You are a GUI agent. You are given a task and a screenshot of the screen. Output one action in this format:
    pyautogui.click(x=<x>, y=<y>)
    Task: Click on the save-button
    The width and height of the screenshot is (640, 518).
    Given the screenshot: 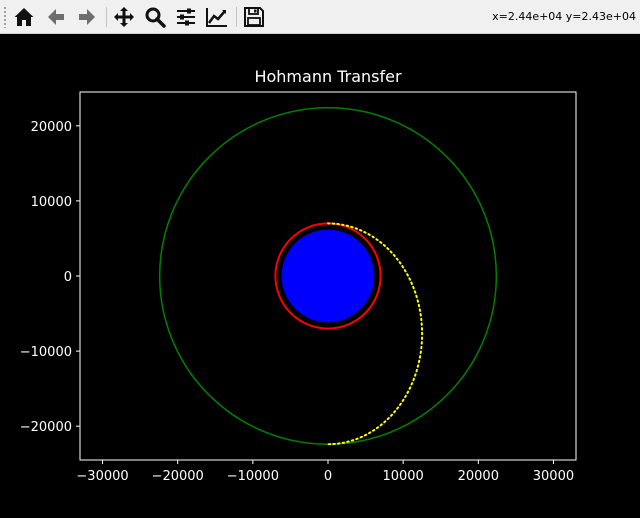 What is the action you would take?
    pyautogui.click(x=254, y=17)
    